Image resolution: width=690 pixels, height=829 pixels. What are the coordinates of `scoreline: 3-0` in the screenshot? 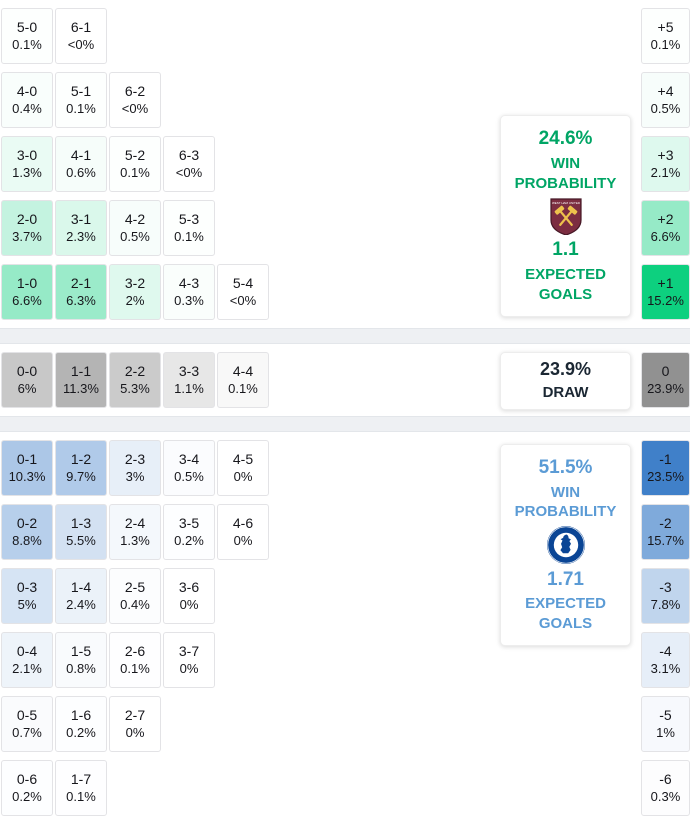 It's located at (27, 155).